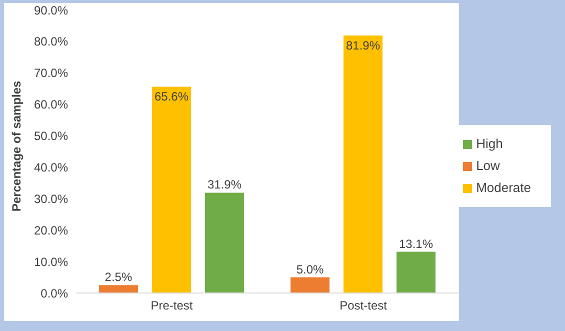 The image size is (565, 331). What do you see at coordinates (51, 230) in the screenshot?
I see `y-tick-label: 20.0%` at bounding box center [51, 230].